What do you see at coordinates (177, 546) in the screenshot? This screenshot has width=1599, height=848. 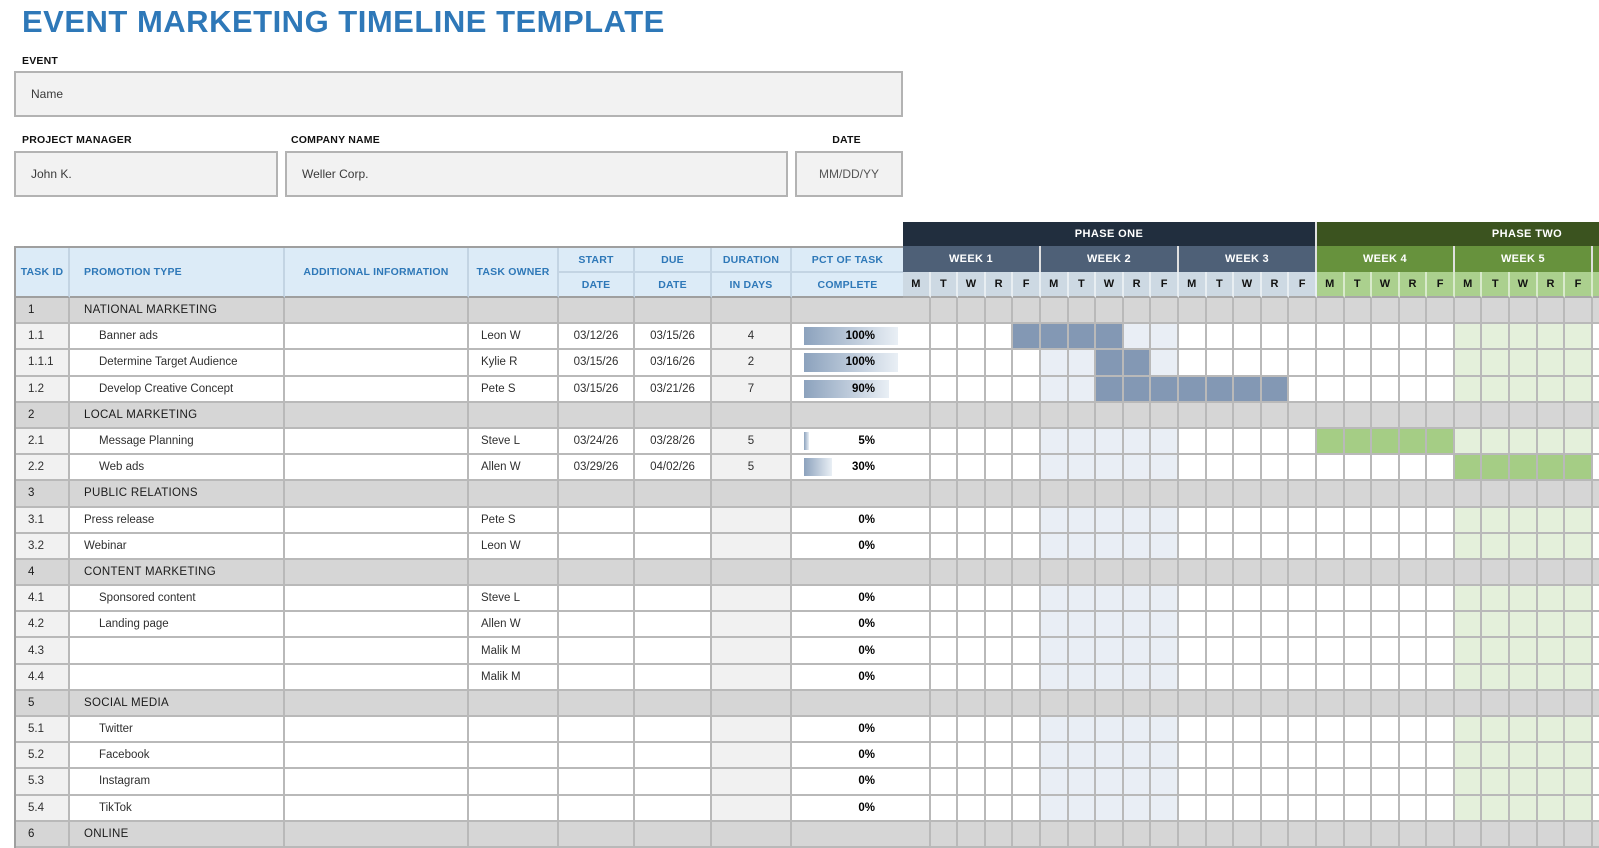 I see `promotion-type-cell: Webinar` at bounding box center [177, 546].